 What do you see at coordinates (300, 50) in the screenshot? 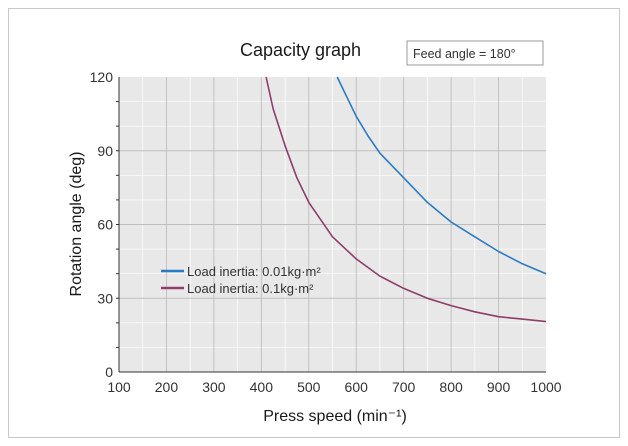
I see `chart-title: Capacity graph` at bounding box center [300, 50].